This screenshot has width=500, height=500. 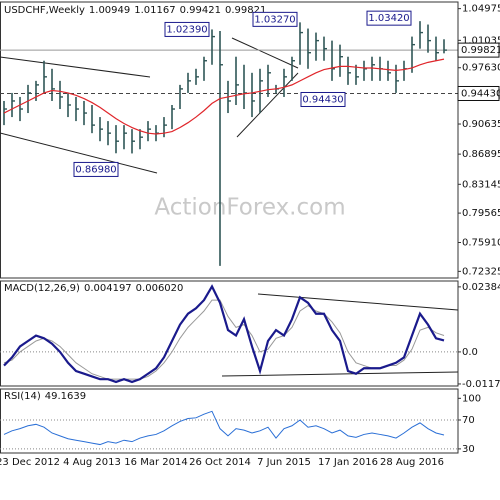 I want to click on y-tick-label: 0.90635, so click(x=481, y=124).